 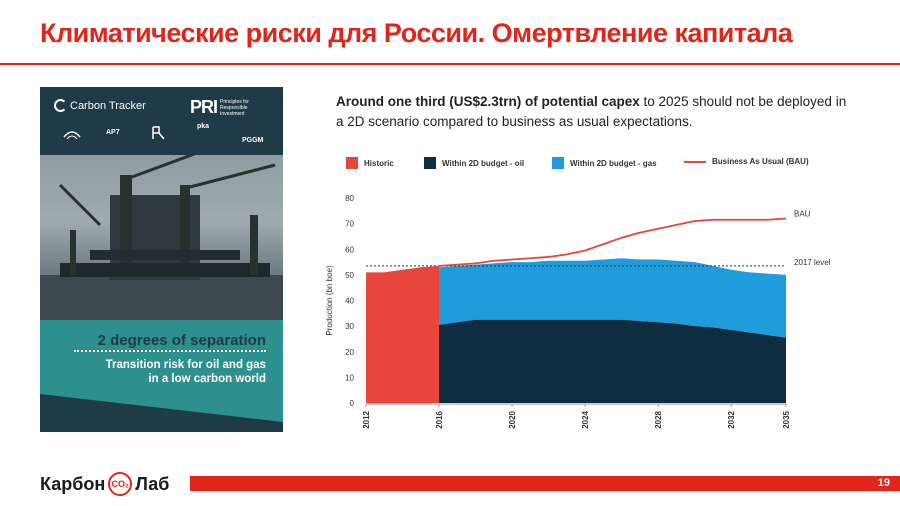 What do you see at coordinates (253, 140) in the screenshot?
I see `pggm-logo: PGGM` at bounding box center [253, 140].